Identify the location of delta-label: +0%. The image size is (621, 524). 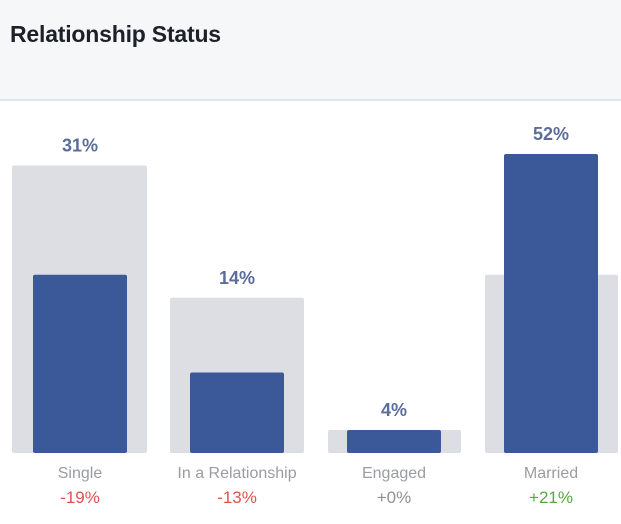
(394, 497).